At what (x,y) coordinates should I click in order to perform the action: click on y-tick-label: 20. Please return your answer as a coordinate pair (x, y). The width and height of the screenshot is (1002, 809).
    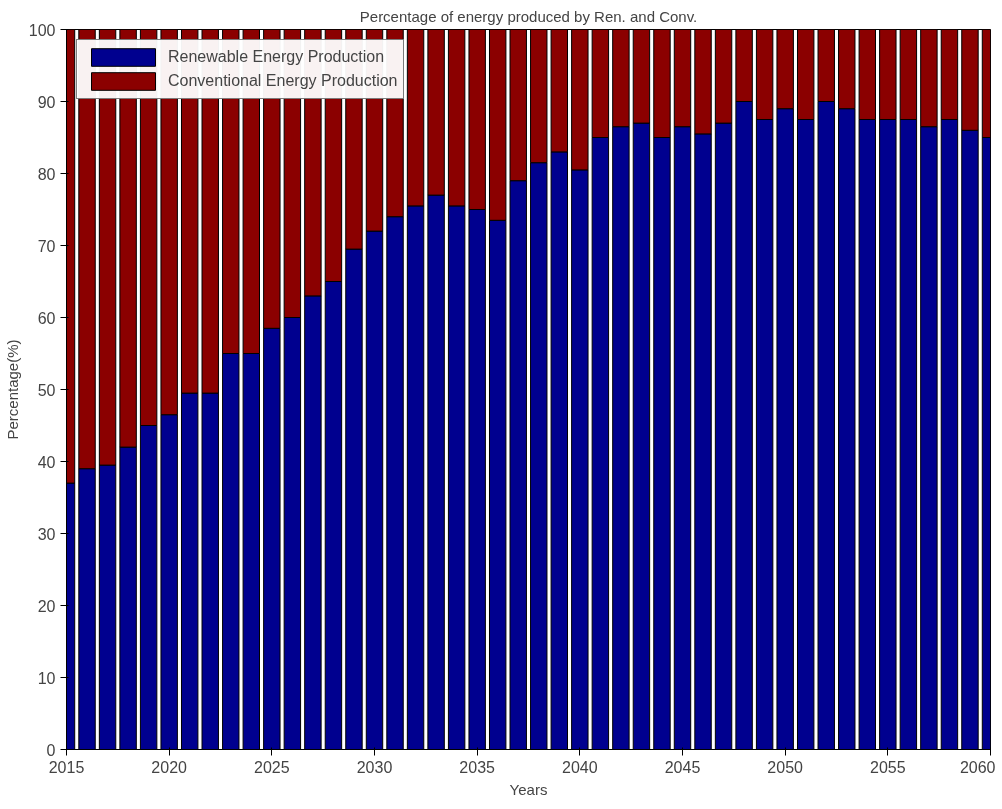
    Looking at the image, I should click on (46, 606).